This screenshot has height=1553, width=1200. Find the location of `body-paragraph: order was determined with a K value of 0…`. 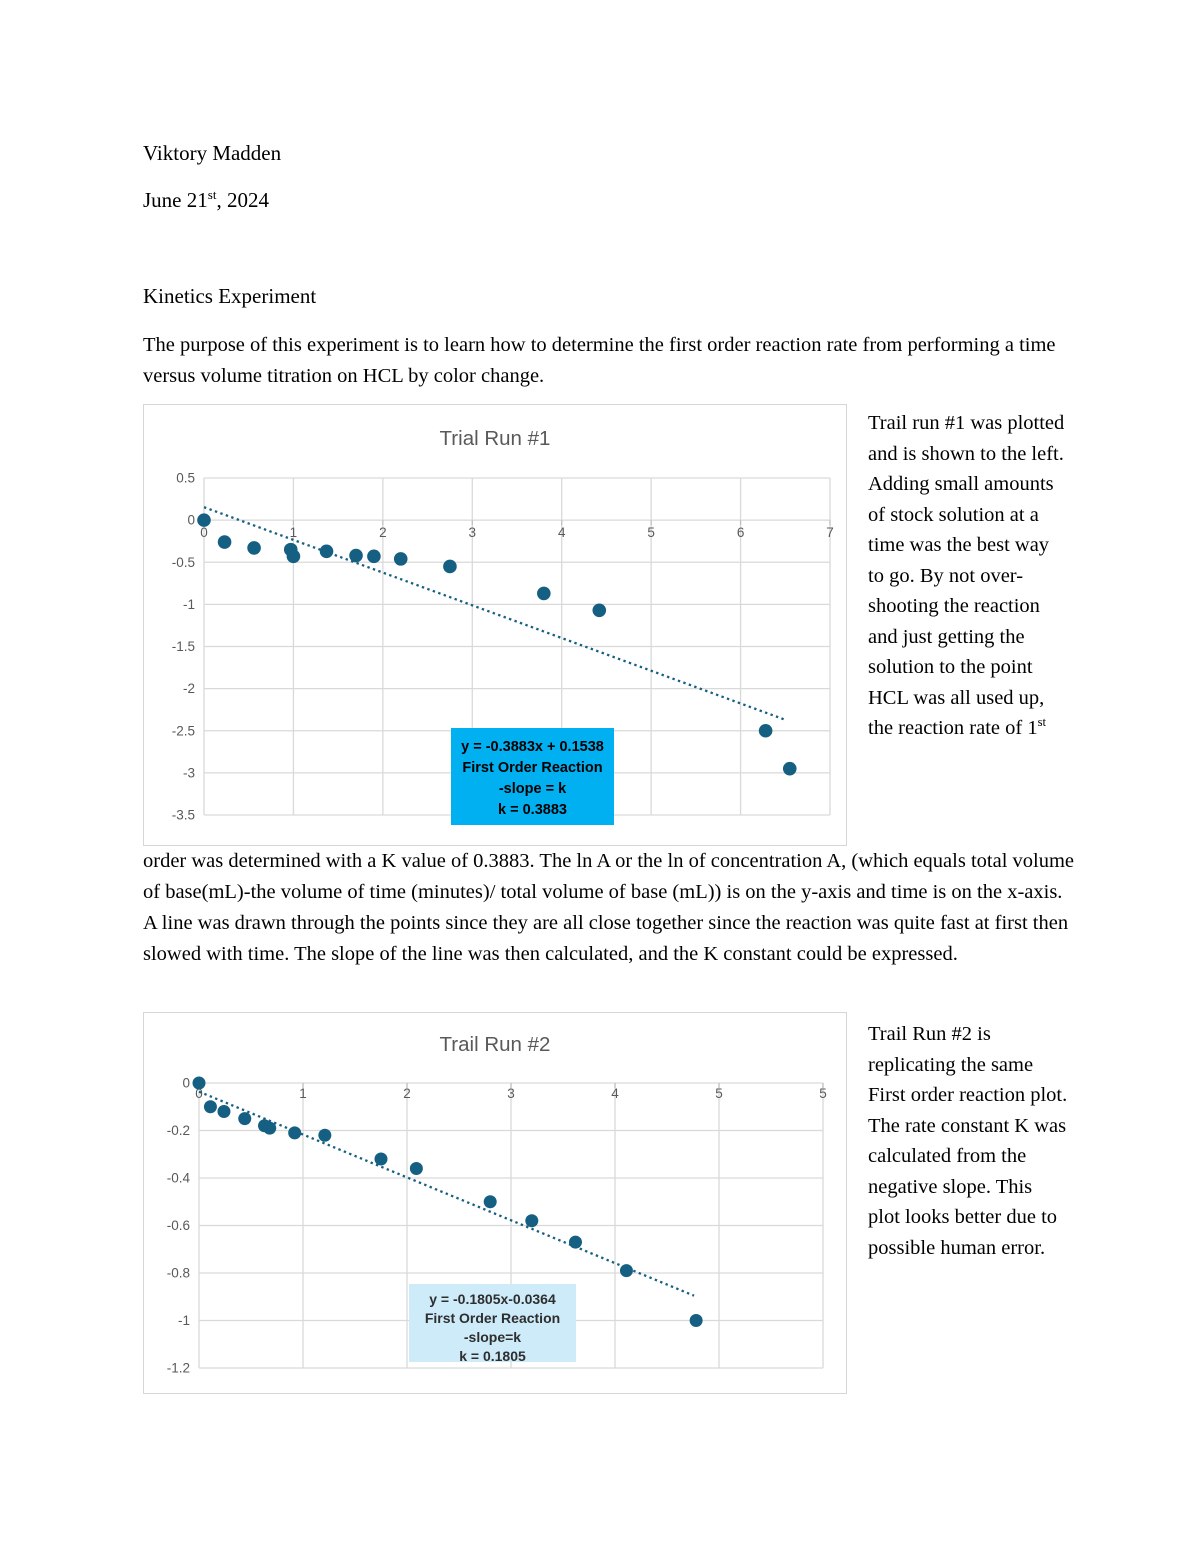

body-paragraph: order was determined with a K value of 0… is located at coordinates (608, 907).